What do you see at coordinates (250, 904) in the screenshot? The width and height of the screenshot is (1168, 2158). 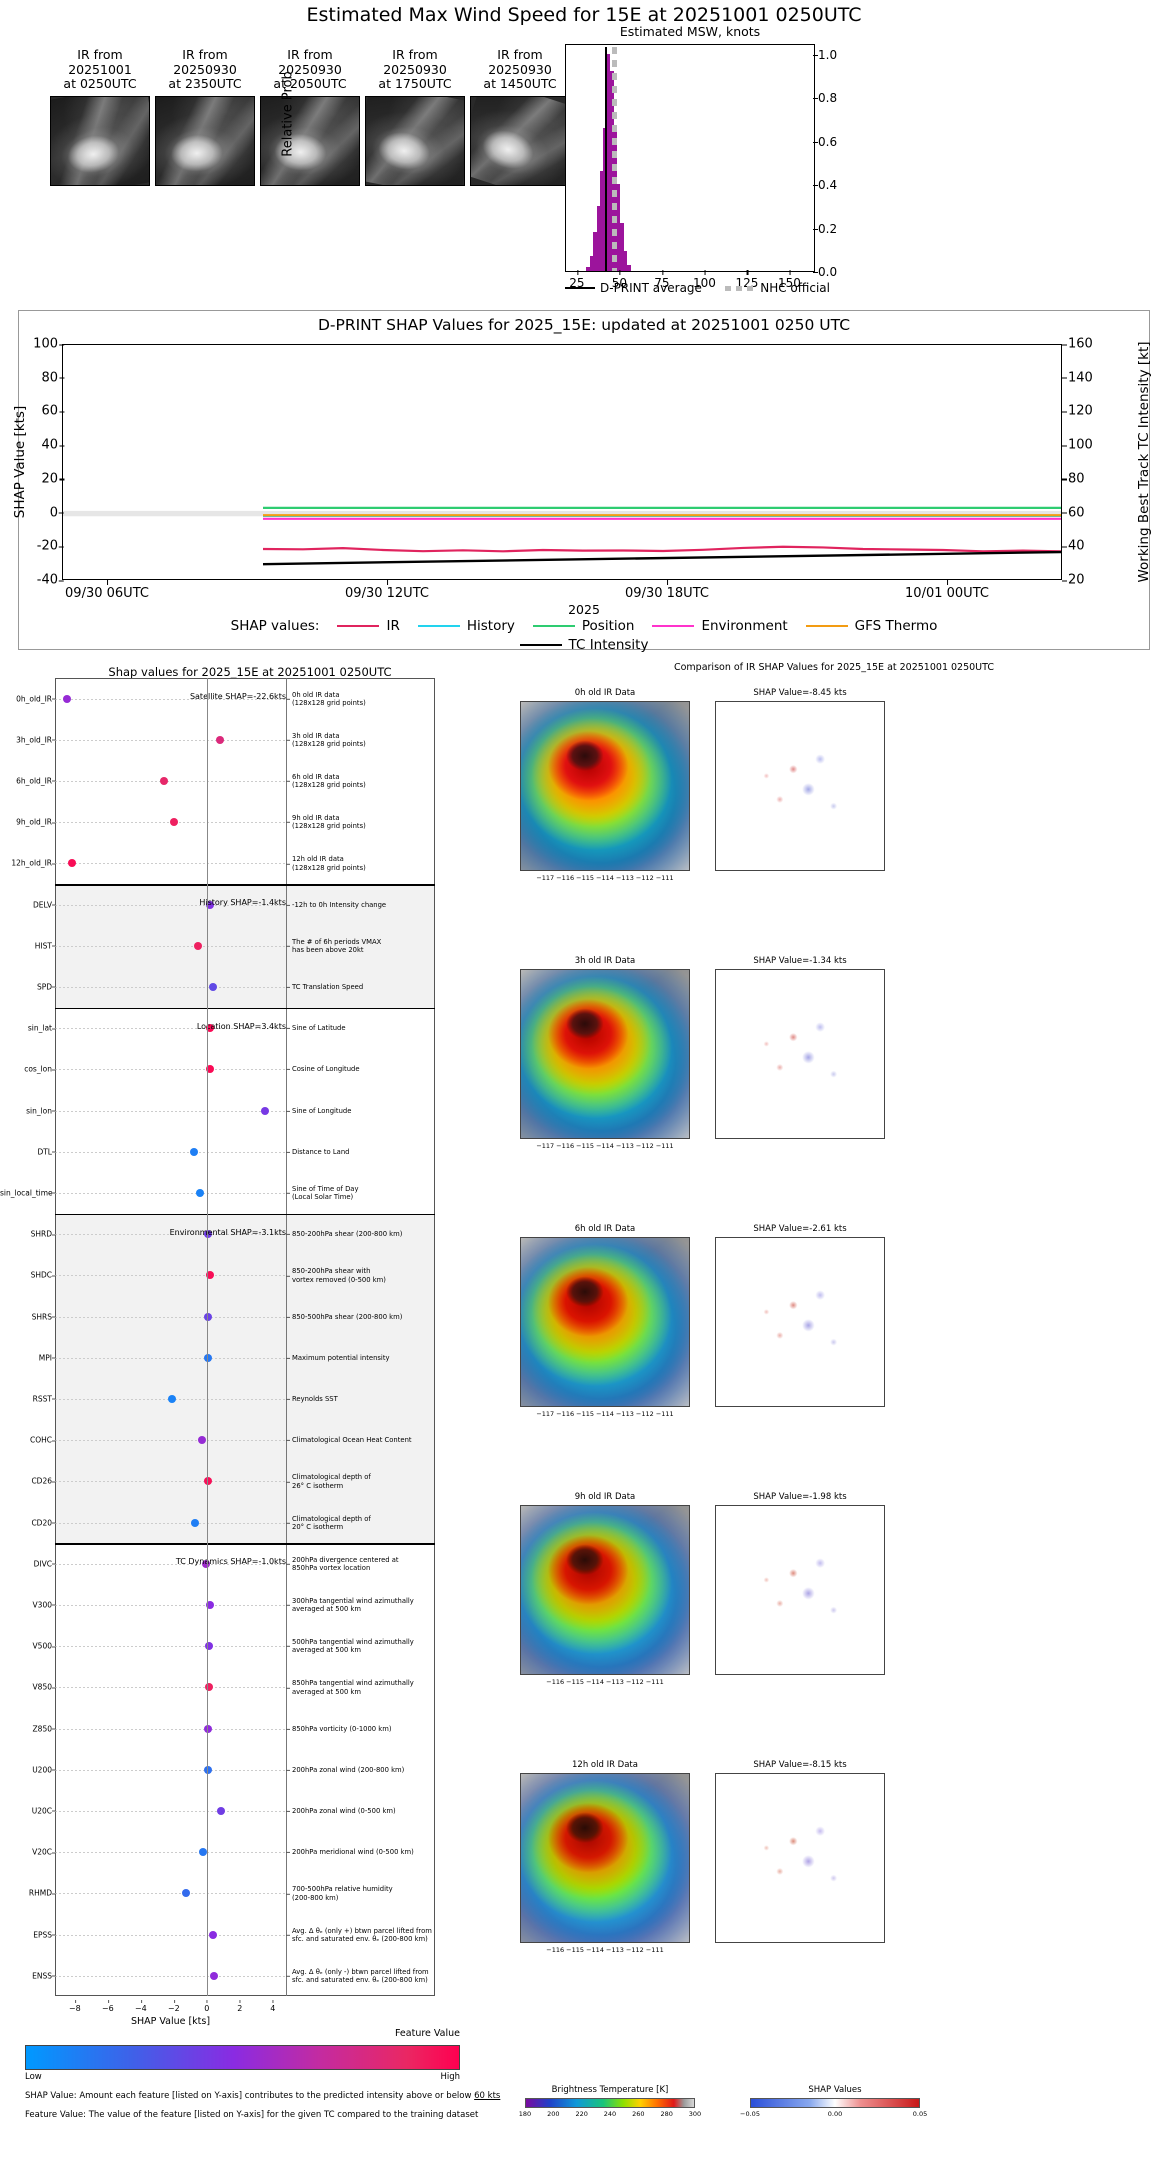 I see `shap-feature-row: DELV -12h to 0h Intensity change` at bounding box center [250, 904].